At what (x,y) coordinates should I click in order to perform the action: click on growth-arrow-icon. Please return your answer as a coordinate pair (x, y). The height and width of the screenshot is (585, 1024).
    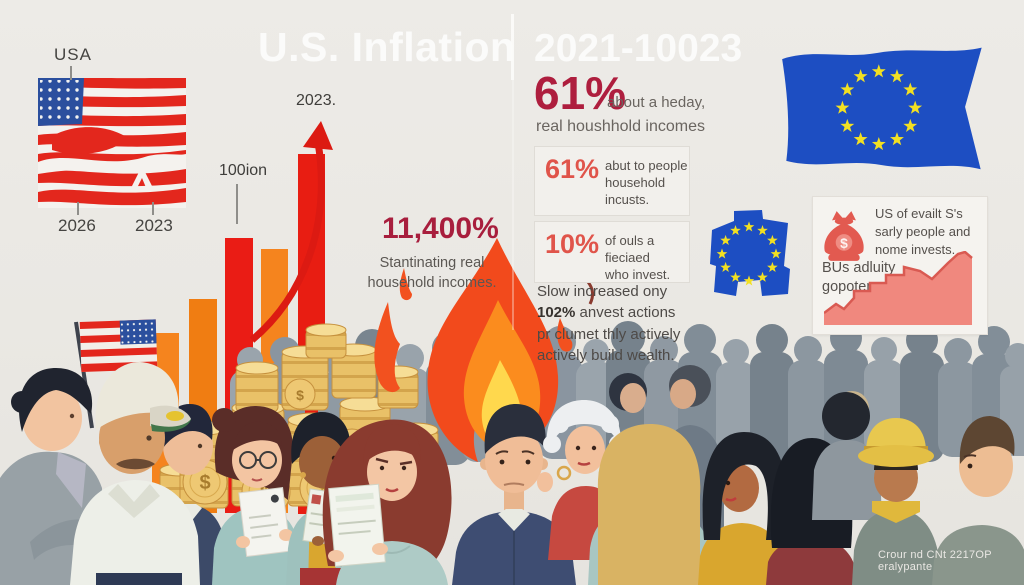
    Looking at the image, I should click on (287, 242).